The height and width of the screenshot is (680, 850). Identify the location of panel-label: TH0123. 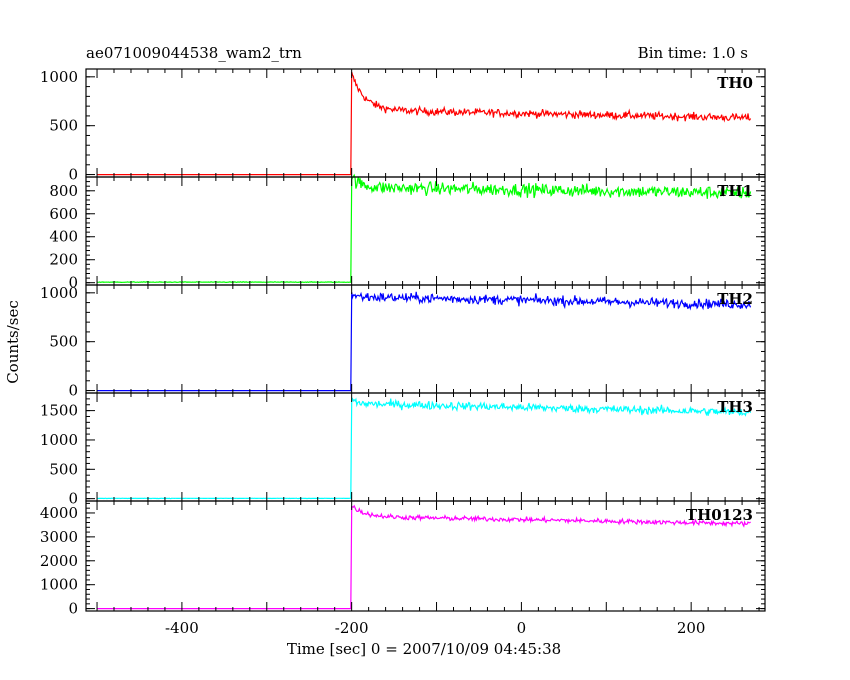
(719, 515).